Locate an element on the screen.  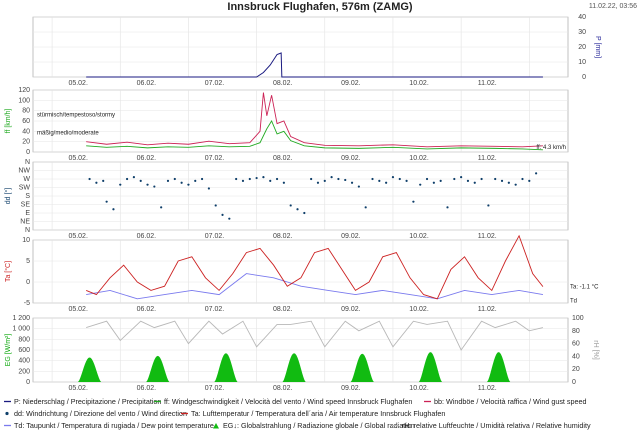
precip-axis-label: P [mm] is located at coordinates (597, 47).